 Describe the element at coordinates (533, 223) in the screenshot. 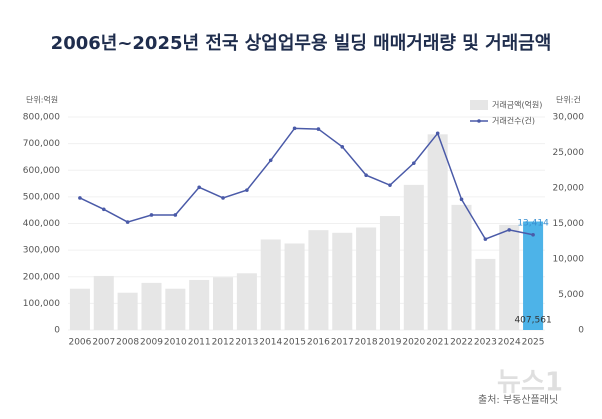

I see `line-value-label: 13,414` at that location.